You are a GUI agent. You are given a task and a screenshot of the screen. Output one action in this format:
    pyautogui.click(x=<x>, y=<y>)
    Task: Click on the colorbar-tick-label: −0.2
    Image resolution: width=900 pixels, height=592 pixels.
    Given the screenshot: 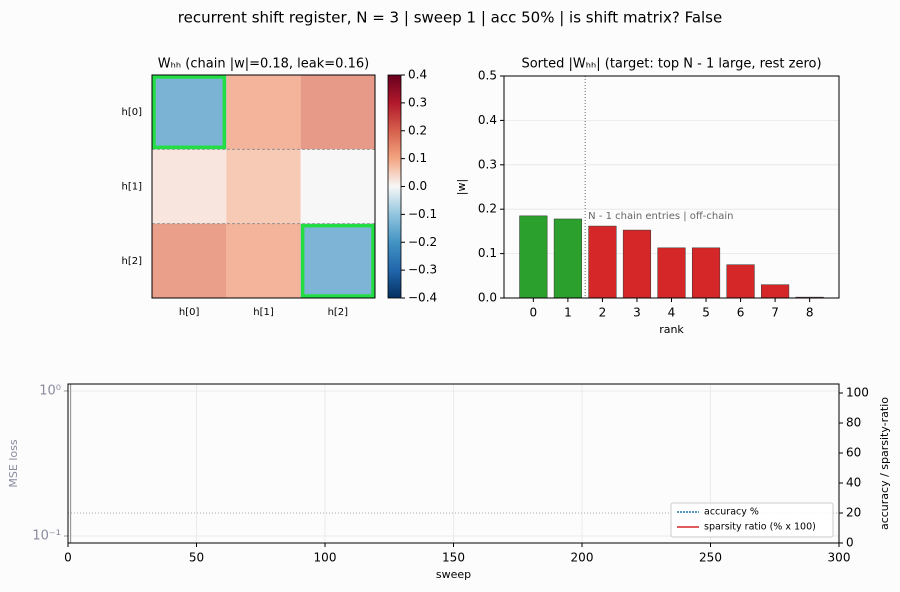 What is the action you would take?
    pyautogui.click(x=422, y=242)
    